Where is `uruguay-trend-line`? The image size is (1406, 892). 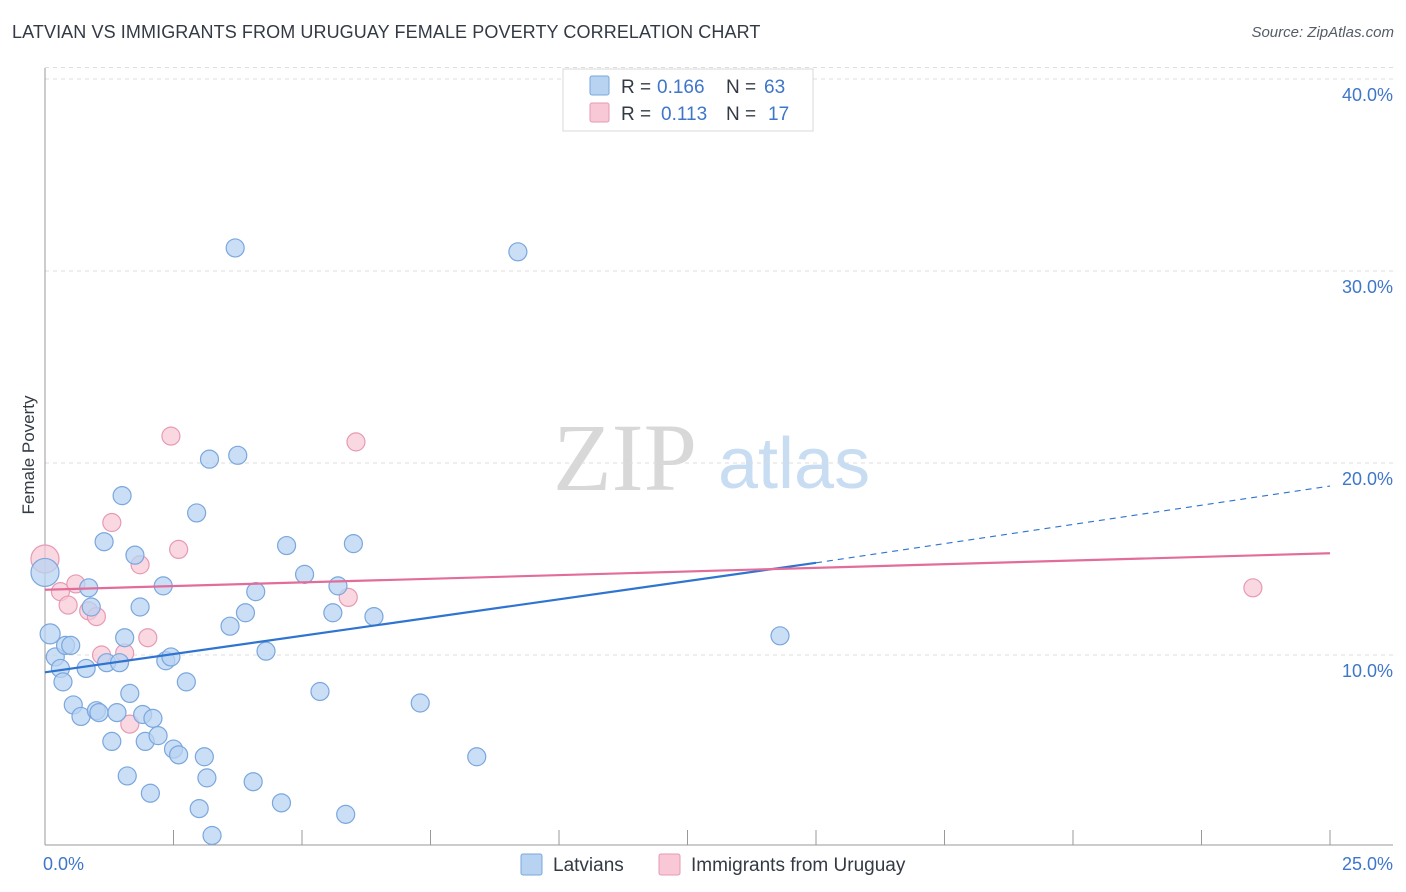 uruguay-trend-line is located at coordinates (687, 571).